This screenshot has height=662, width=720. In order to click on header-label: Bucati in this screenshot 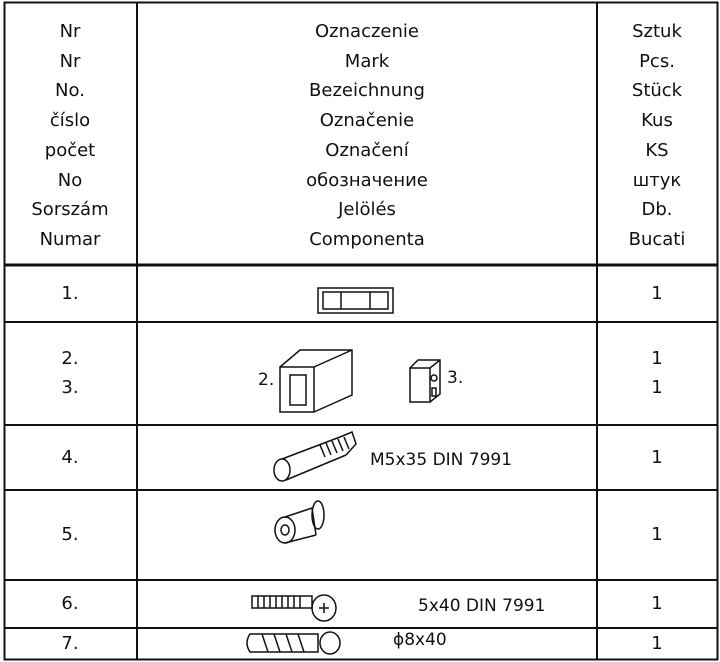, I will do `click(657, 239)`.